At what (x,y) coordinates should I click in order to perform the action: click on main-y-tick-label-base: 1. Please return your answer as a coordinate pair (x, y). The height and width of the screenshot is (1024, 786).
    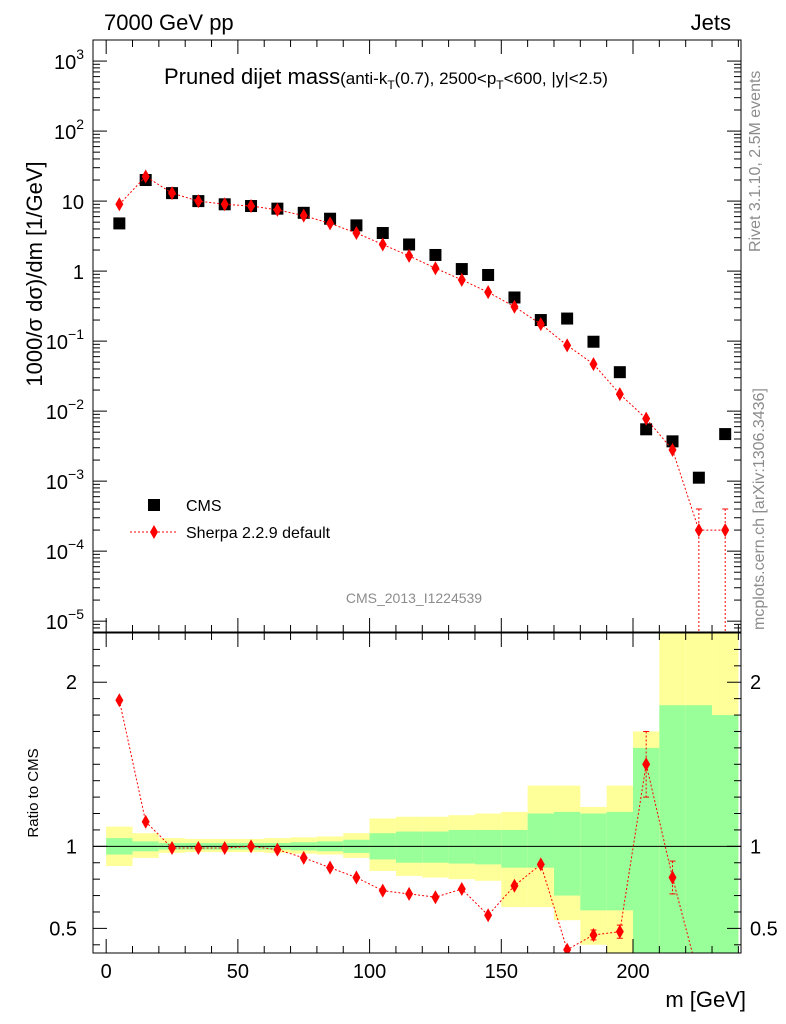
    Looking at the image, I should click on (78, 273).